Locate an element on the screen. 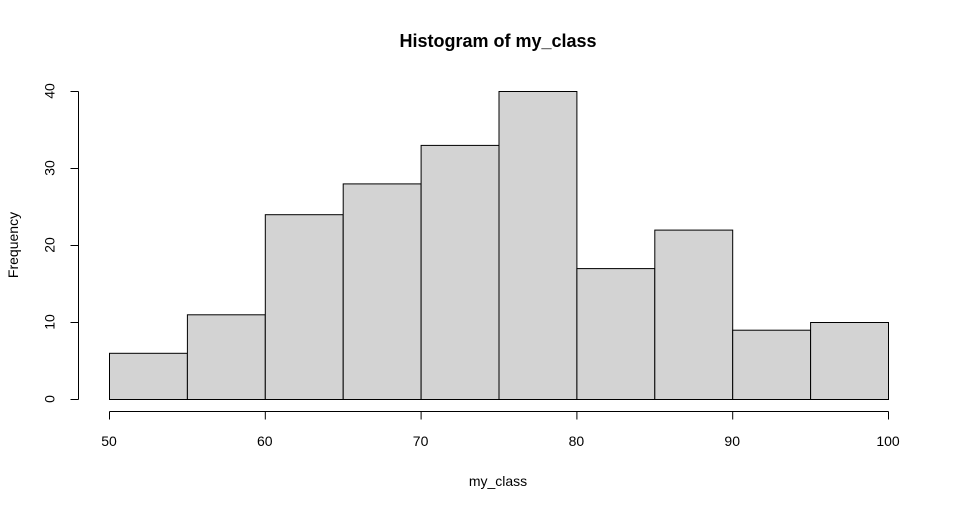 The width and height of the screenshot is (960, 510). x-tick-label-2: 70 is located at coordinates (421, 441).